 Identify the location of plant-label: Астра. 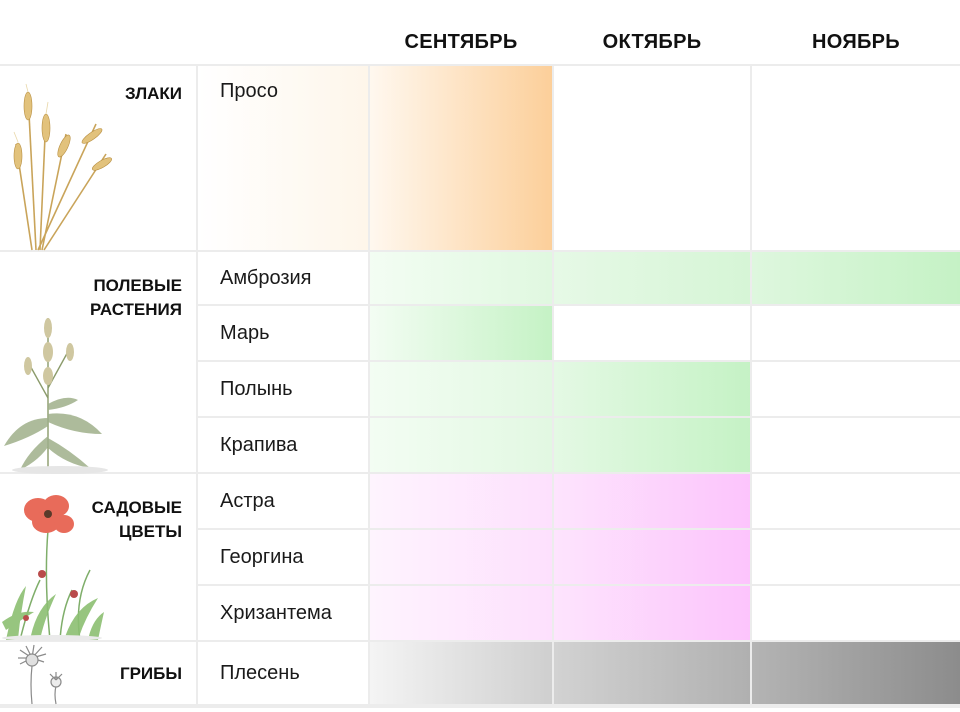
(247, 501).